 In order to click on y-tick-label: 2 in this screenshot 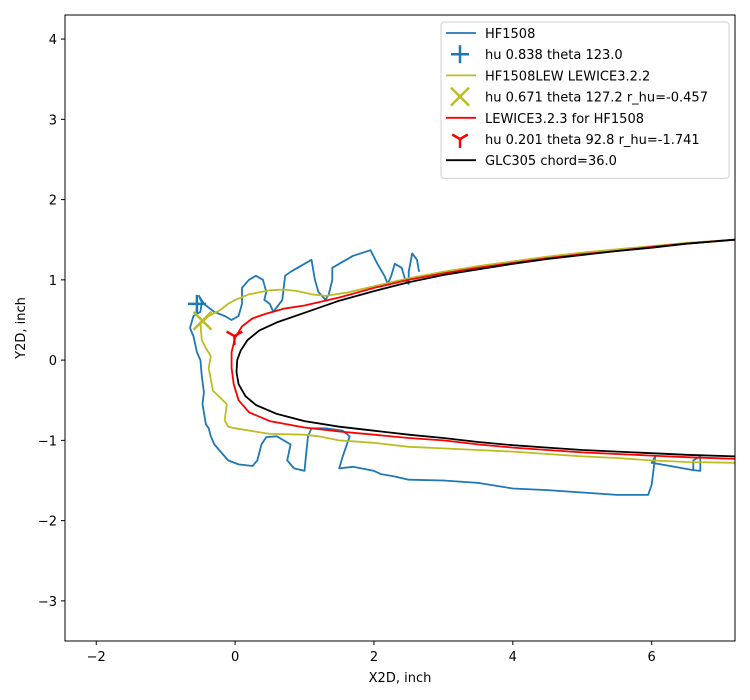, I will do `click(53, 201)`.